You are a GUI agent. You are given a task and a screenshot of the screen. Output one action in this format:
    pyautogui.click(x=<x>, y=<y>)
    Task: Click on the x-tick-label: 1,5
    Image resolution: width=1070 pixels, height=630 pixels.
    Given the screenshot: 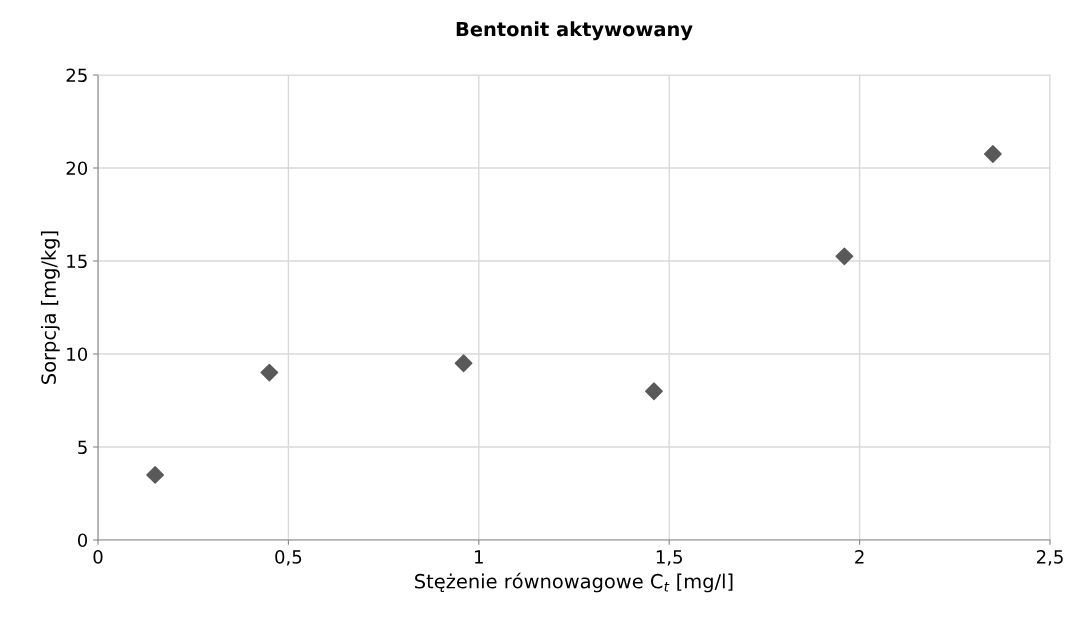 What is the action you would take?
    pyautogui.click(x=669, y=558)
    